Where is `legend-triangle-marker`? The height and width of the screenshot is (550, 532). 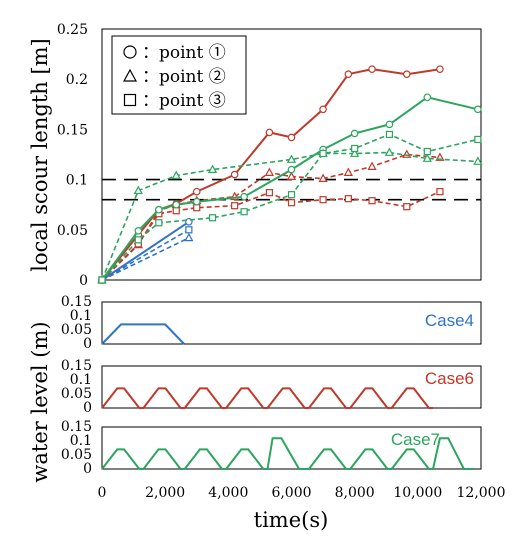 legend-triangle-marker is located at coordinates (130, 75).